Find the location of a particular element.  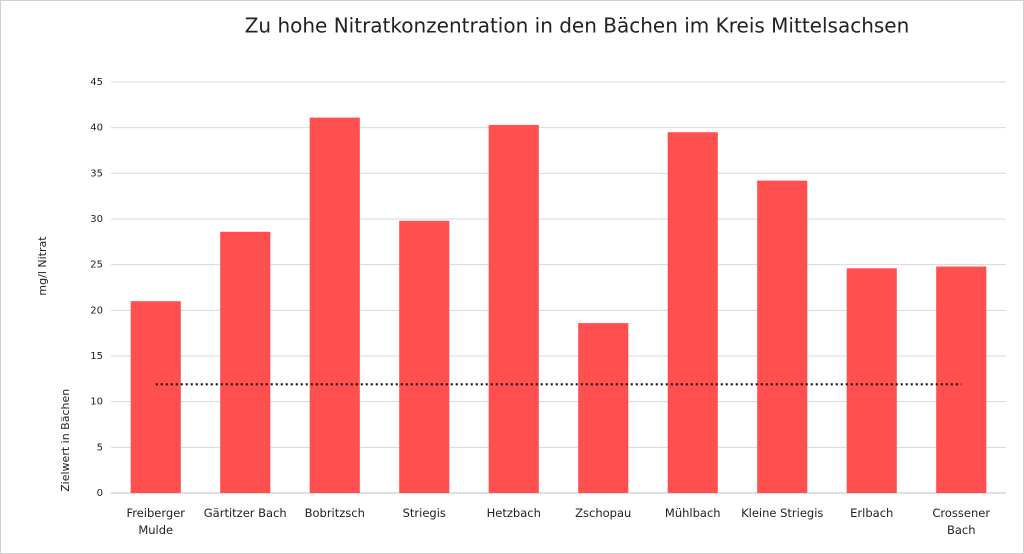

y-tick-label: 10 is located at coordinates (96, 402).